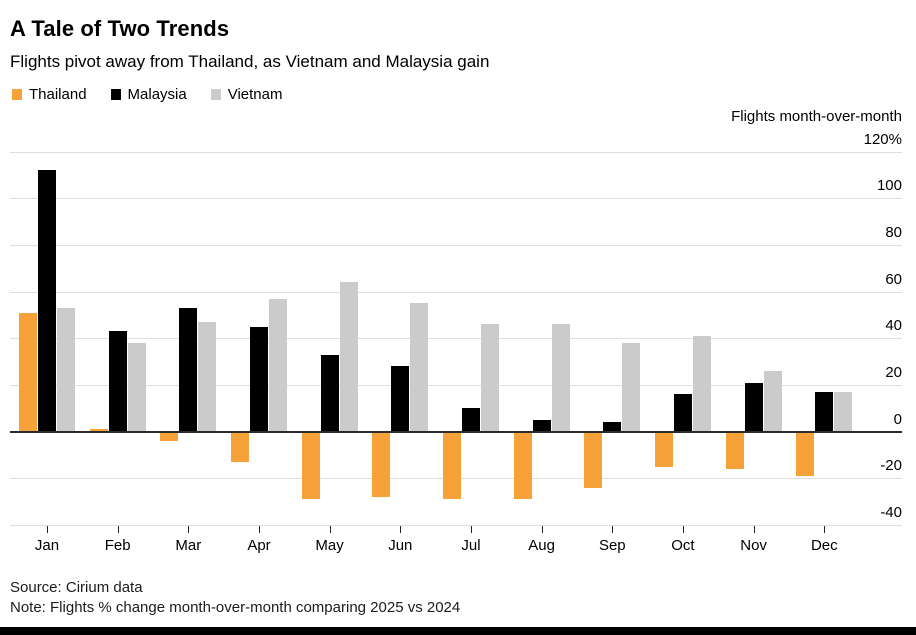 This screenshot has height=635, width=916. I want to click on bar-thailand-aug, so click(522, 465).